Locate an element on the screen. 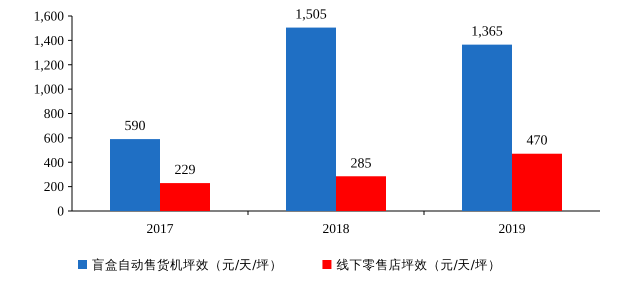 This screenshot has width=618, height=288. data-label: 1,505 is located at coordinates (311, 15).